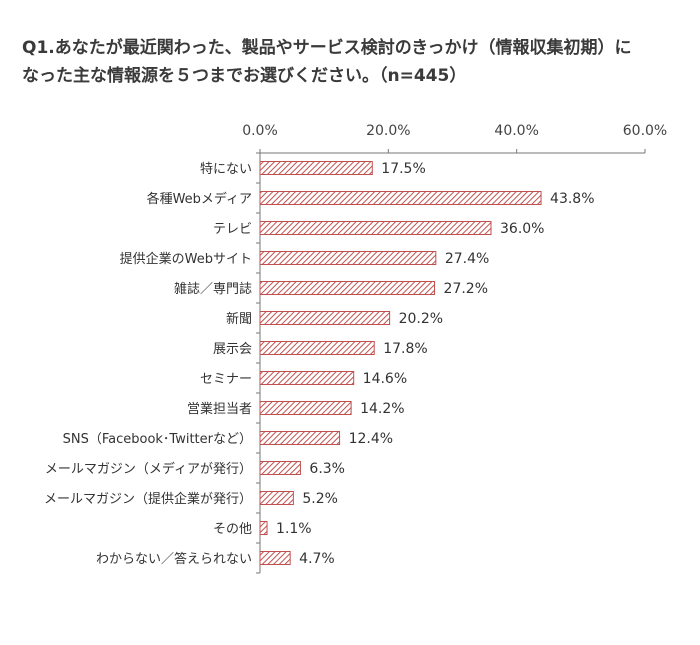 This screenshot has height=645, width=700. I want to click on data-label: 12.4%, so click(371, 439).